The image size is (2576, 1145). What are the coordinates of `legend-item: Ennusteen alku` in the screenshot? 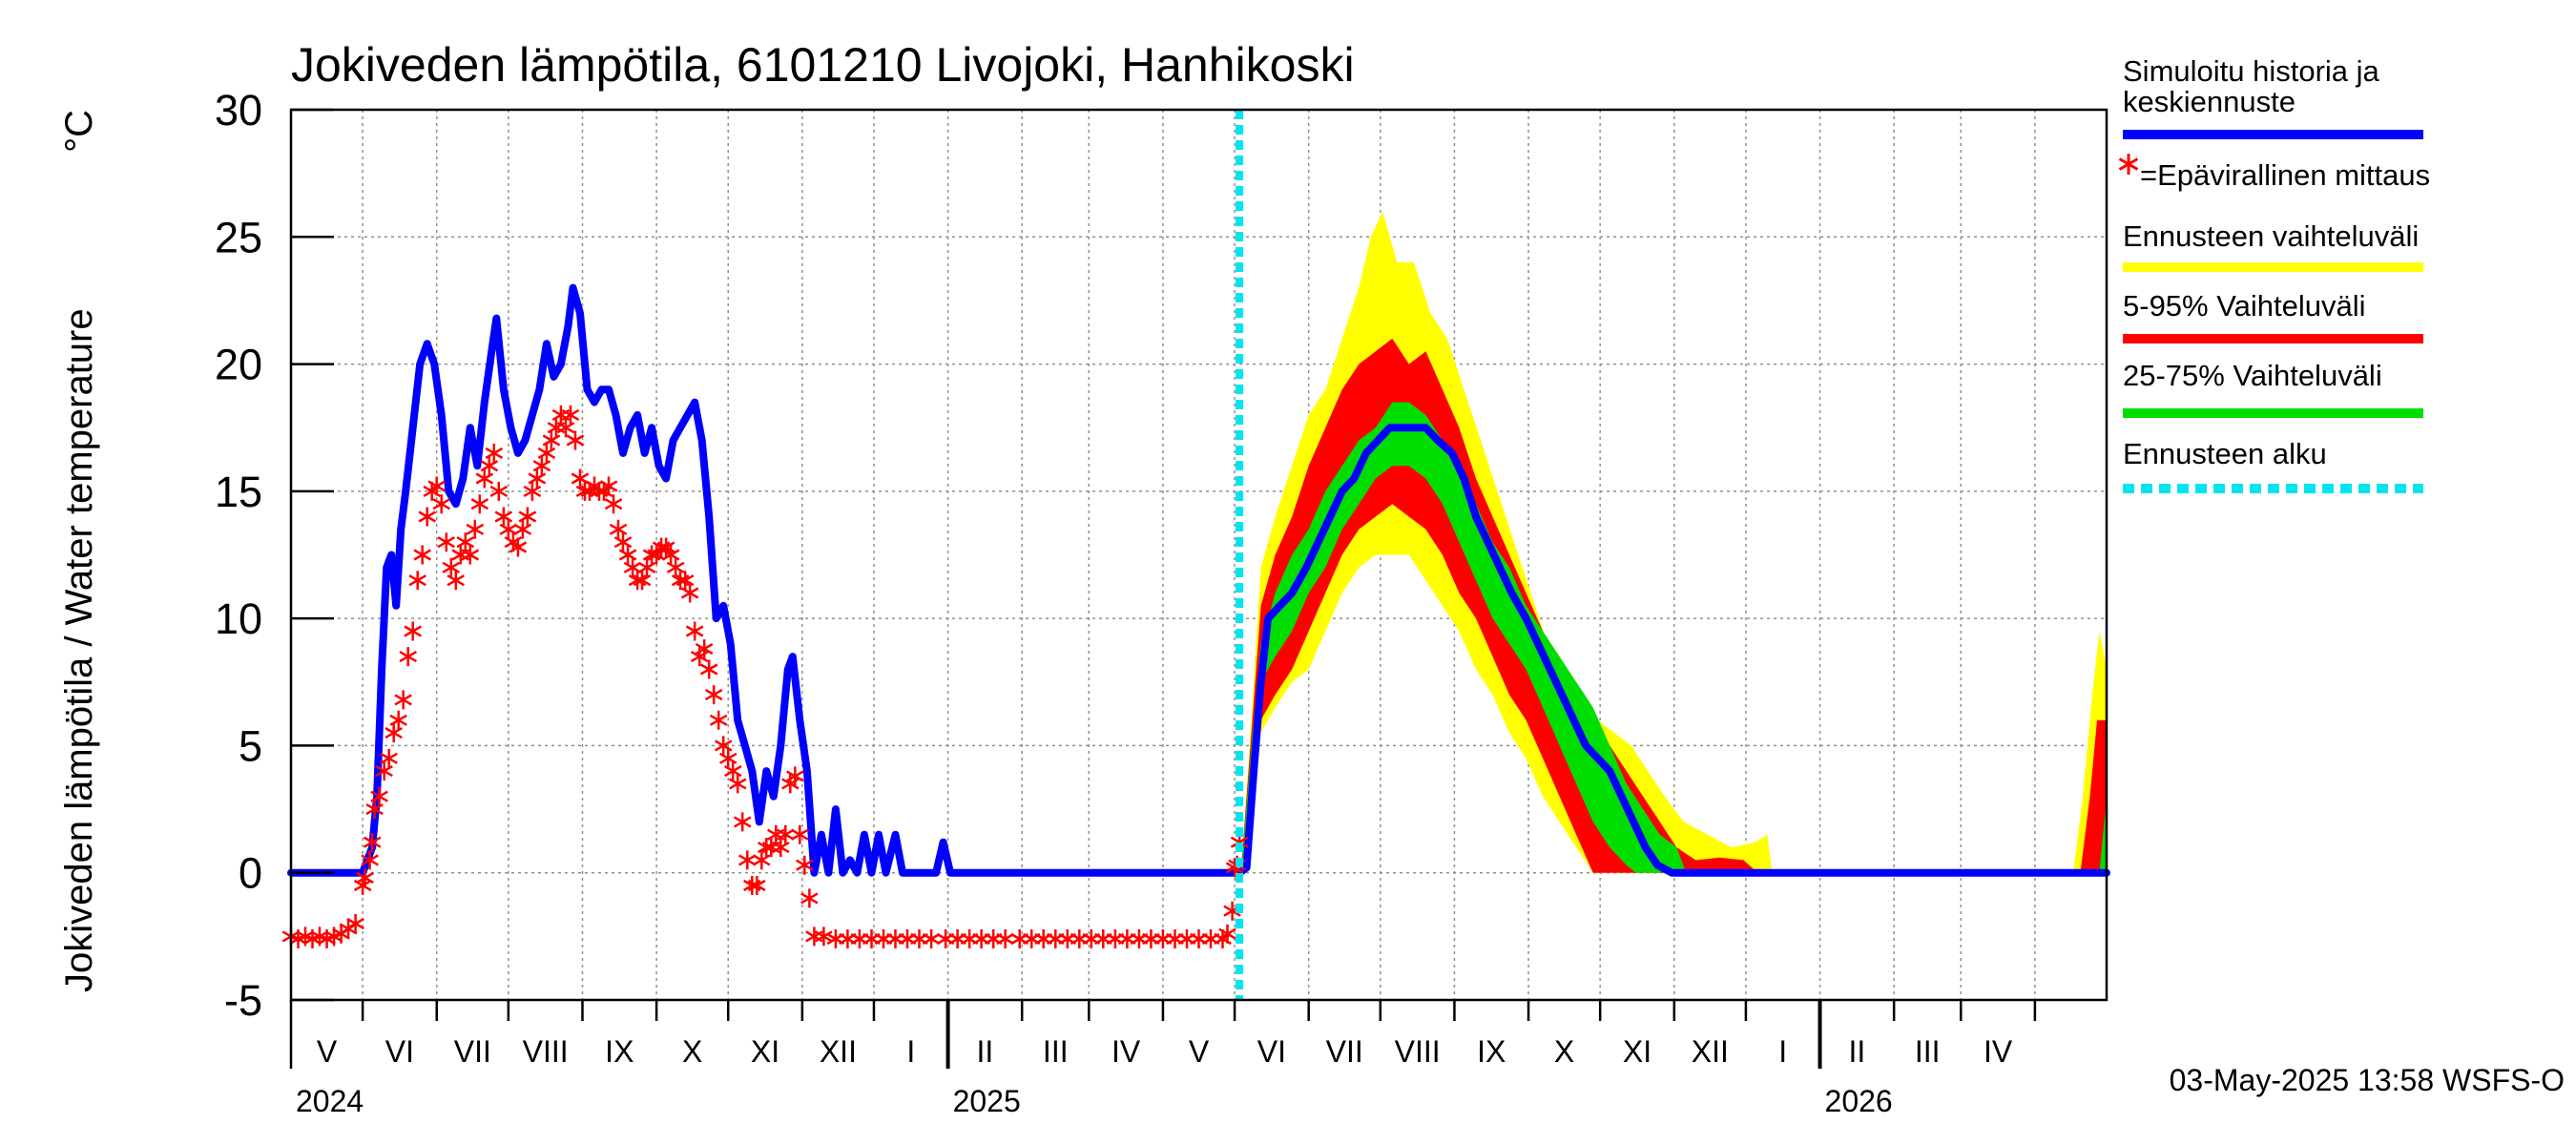 It's located at (2273, 465).